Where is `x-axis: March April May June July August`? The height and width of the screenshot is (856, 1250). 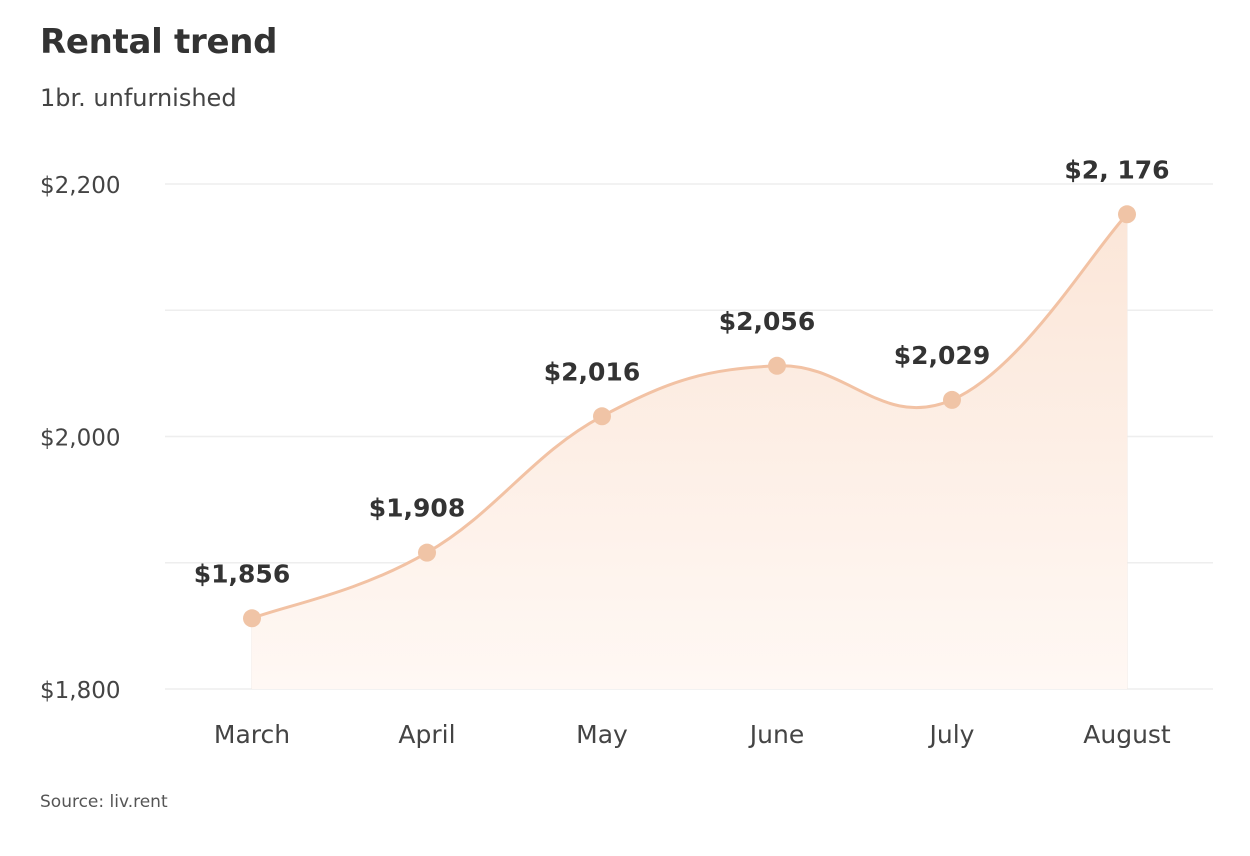 x-axis: March April May June July August is located at coordinates (692, 734).